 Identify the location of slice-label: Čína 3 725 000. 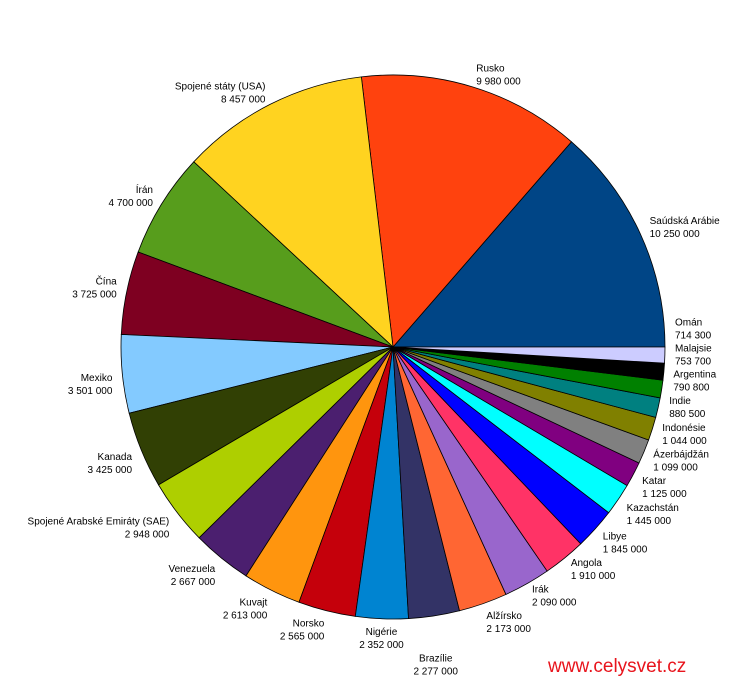
(94, 288).